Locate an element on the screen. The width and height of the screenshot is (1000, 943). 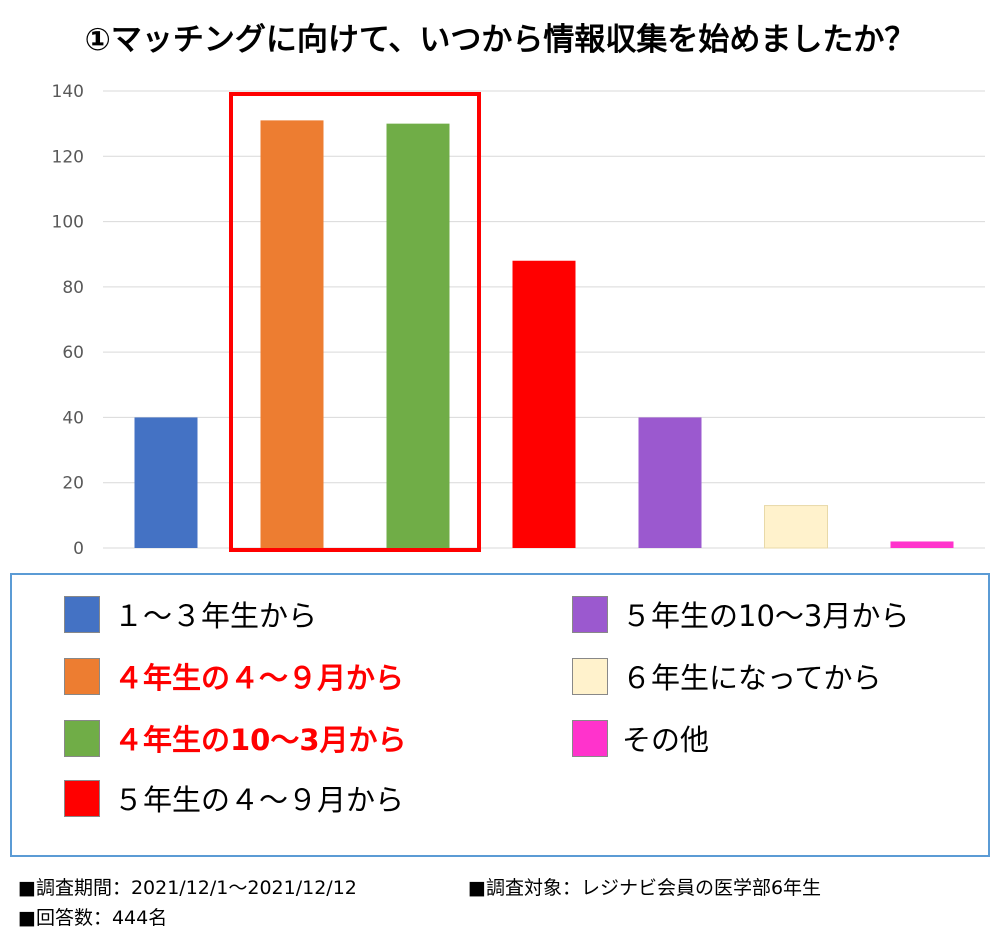
legend-item: １～３年生から is located at coordinates (190, 614).